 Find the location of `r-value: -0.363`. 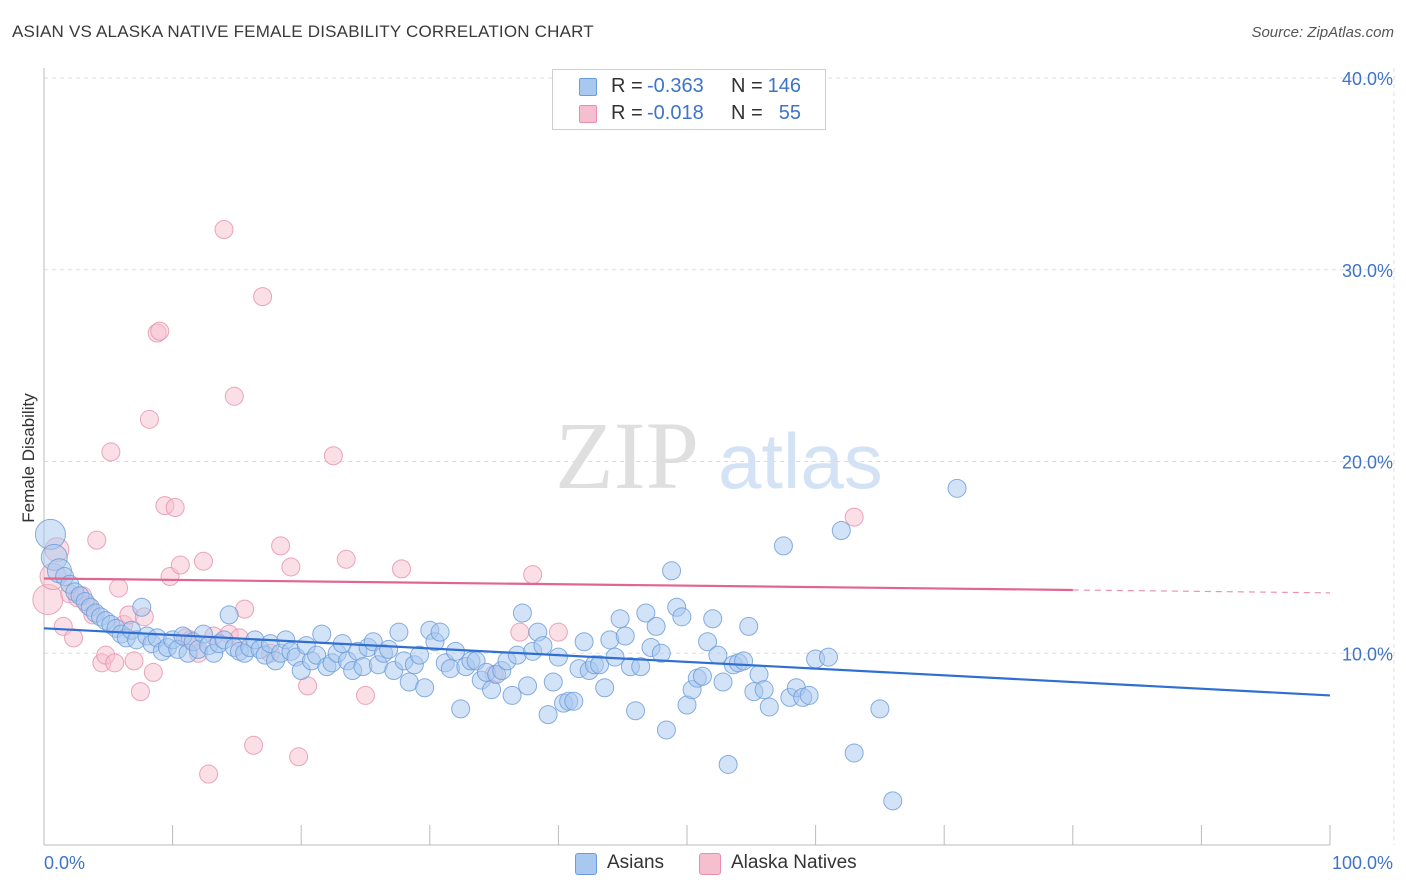

r-value: -0.363 is located at coordinates (675, 86).